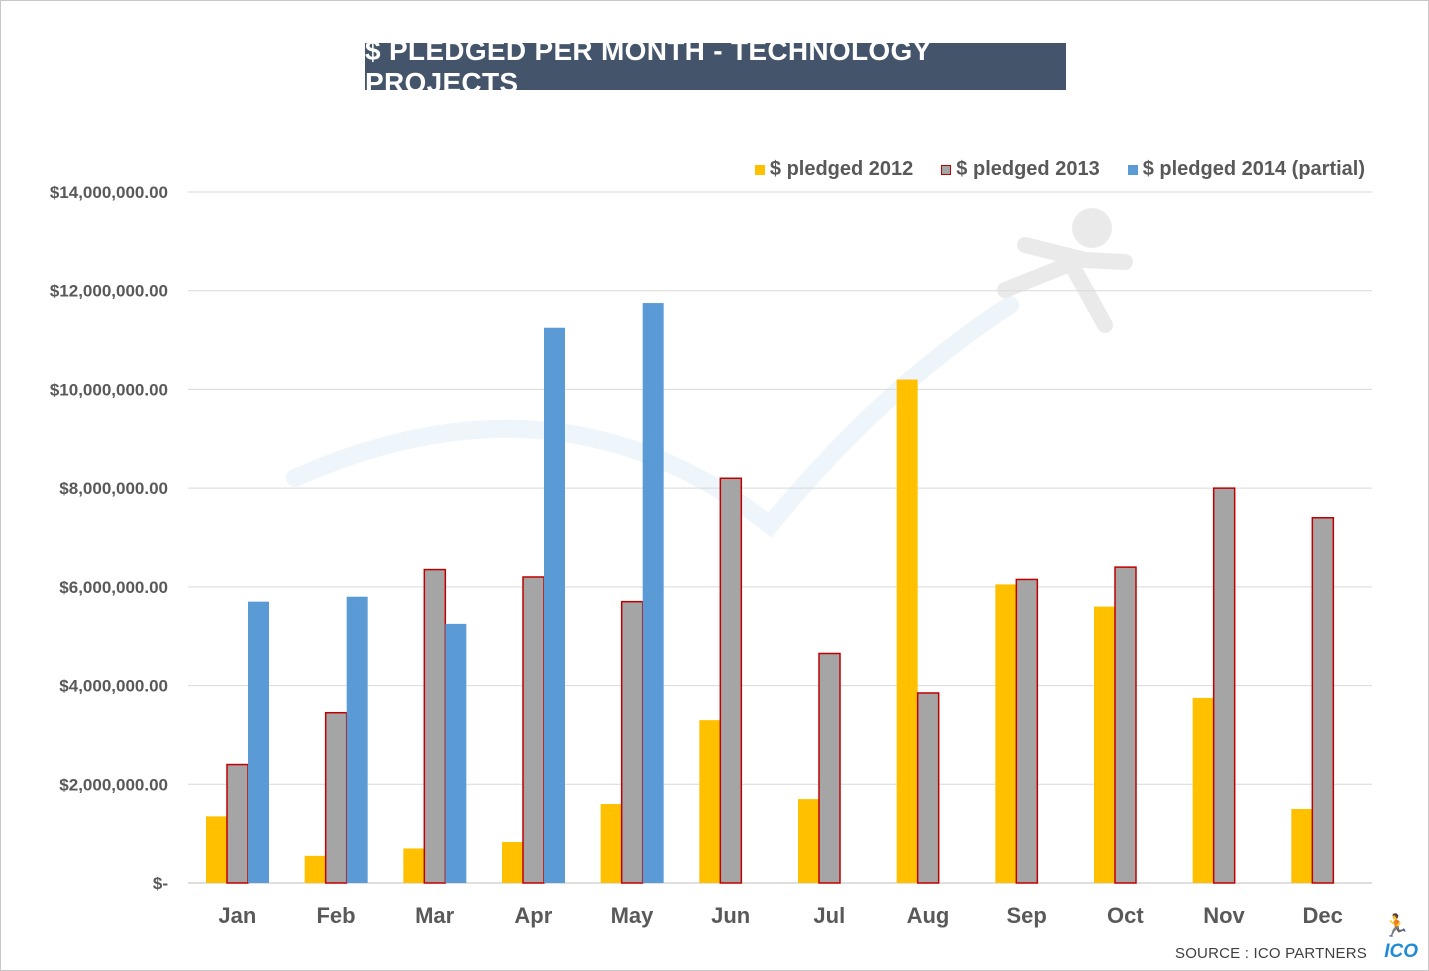 Image resolution: width=1429 pixels, height=971 pixels. What do you see at coordinates (928, 915) in the screenshot?
I see `x-tick-label: Aug` at bounding box center [928, 915].